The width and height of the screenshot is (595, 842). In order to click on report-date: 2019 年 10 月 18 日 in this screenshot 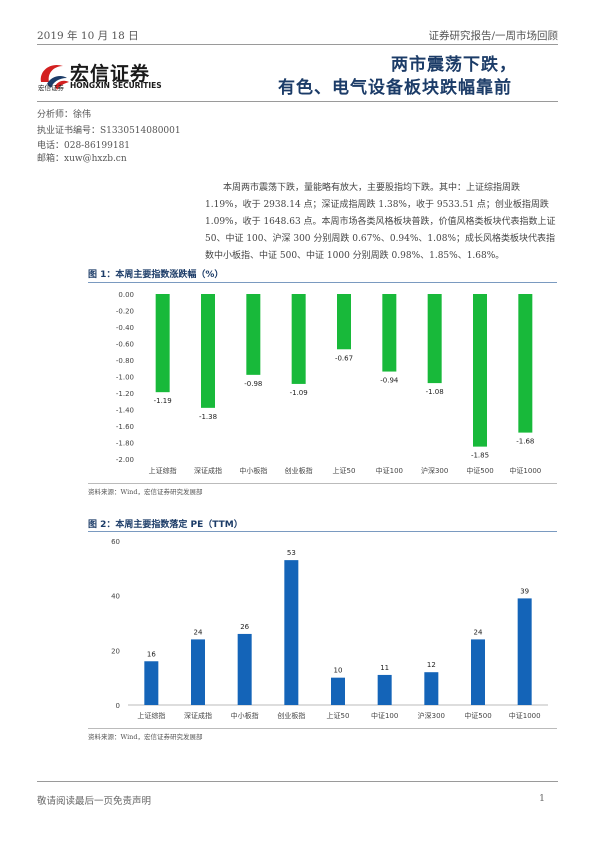, I will do `click(88, 36)`.